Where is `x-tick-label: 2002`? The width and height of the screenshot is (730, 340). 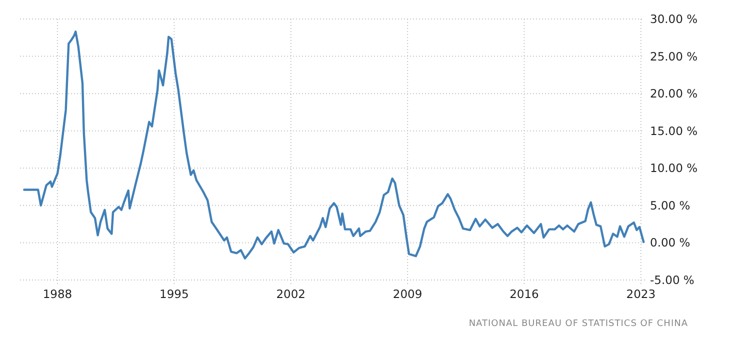
x-tick-label: 2002 is located at coordinates (291, 294).